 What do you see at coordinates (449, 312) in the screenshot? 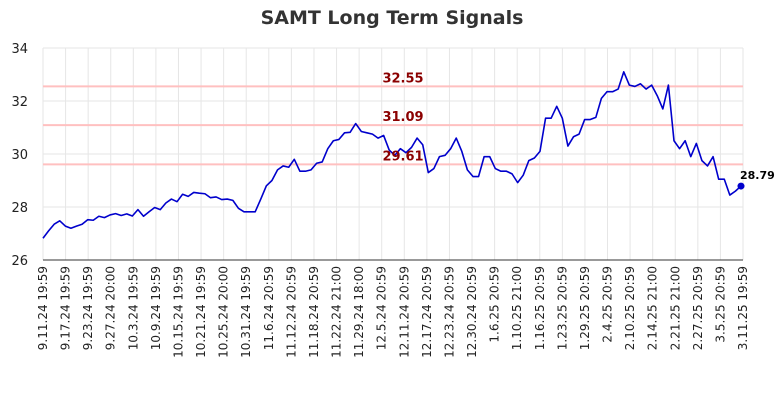
I see `x-tick-label: 12.23.24 20:59` at bounding box center [449, 312].